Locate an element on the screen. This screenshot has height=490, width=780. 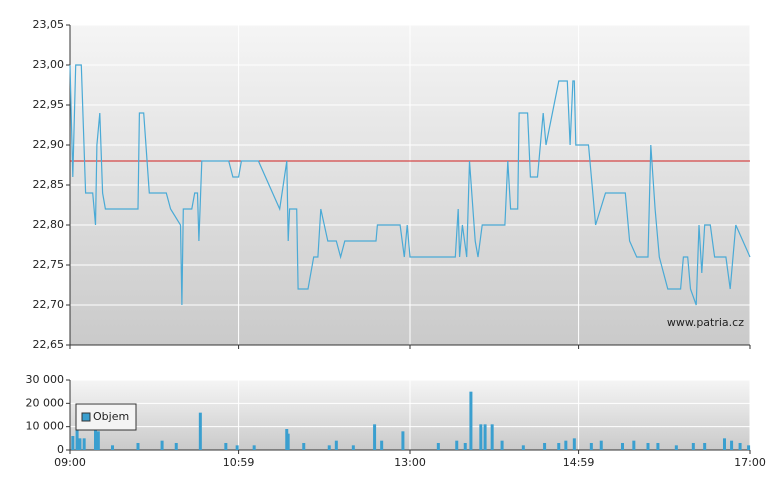
x-tick-label: 14:59 is located at coordinates (579, 462).